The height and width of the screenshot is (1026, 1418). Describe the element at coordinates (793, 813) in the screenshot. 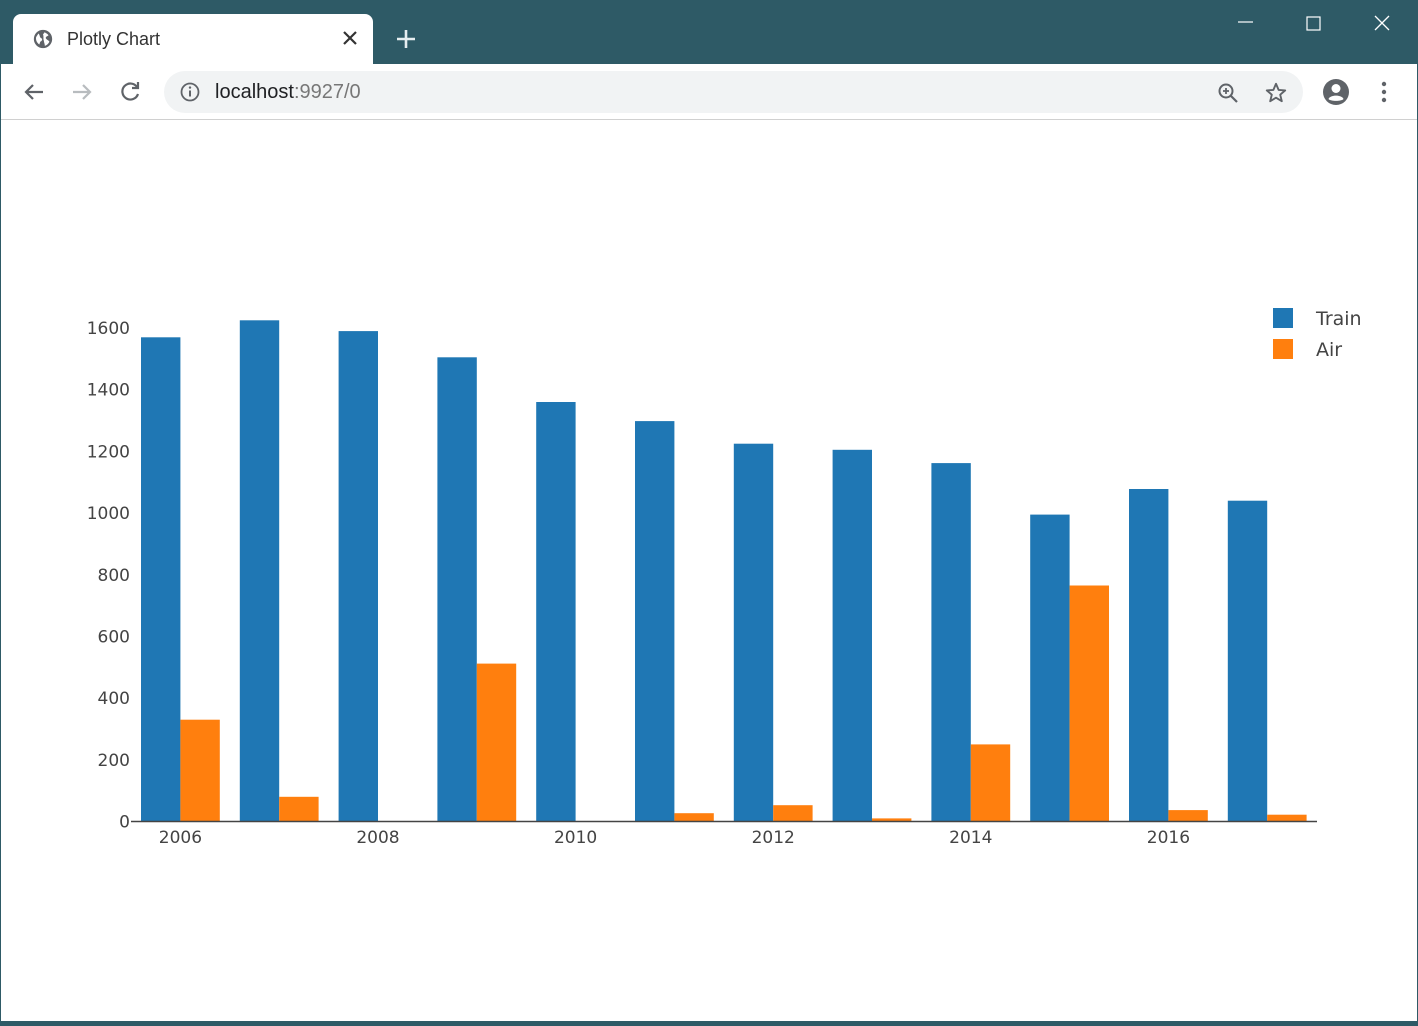

I see `bar-air-2012` at that location.